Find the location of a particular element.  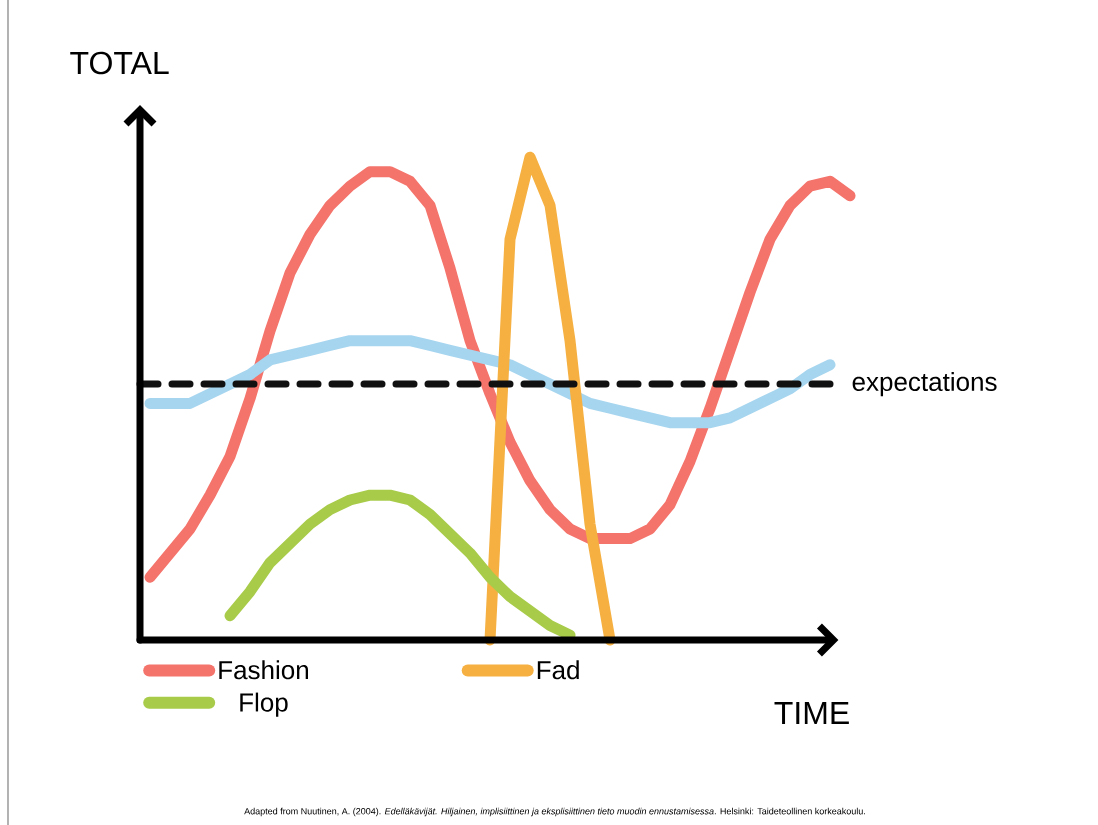

y-axis-title: TOTAL is located at coordinates (119, 63).